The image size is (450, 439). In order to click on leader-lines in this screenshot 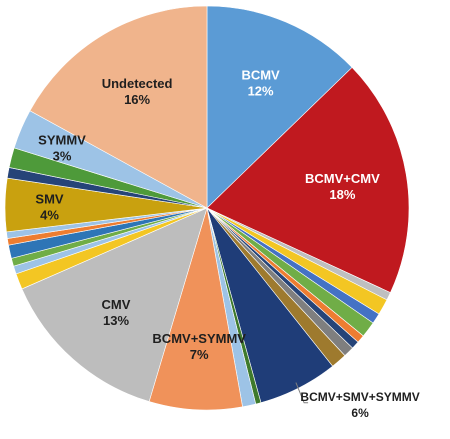, I will do `click(302, 393)`.